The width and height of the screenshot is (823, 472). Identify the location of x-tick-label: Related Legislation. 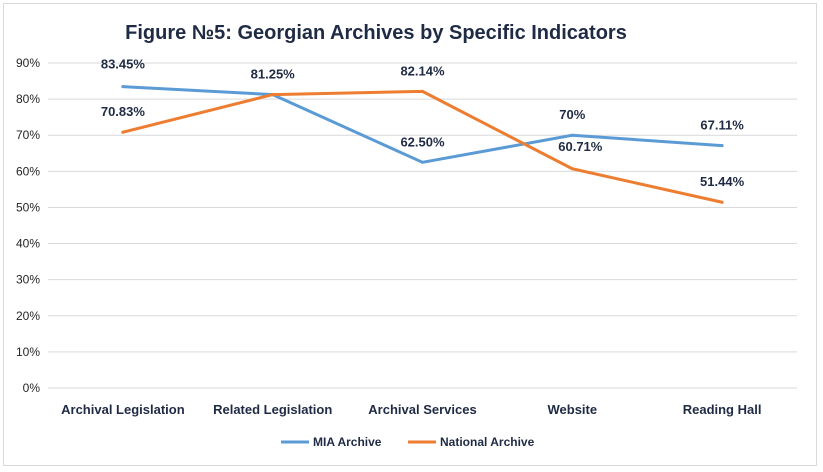
(272, 409).